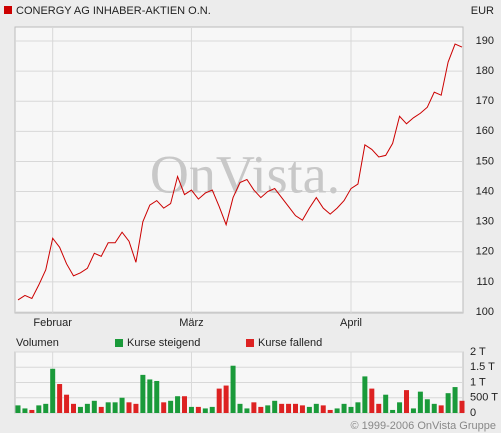 The height and width of the screenshot is (433, 501). Describe the element at coordinates (485, 191) in the screenshot. I see `y-tick-label: 140` at that location.